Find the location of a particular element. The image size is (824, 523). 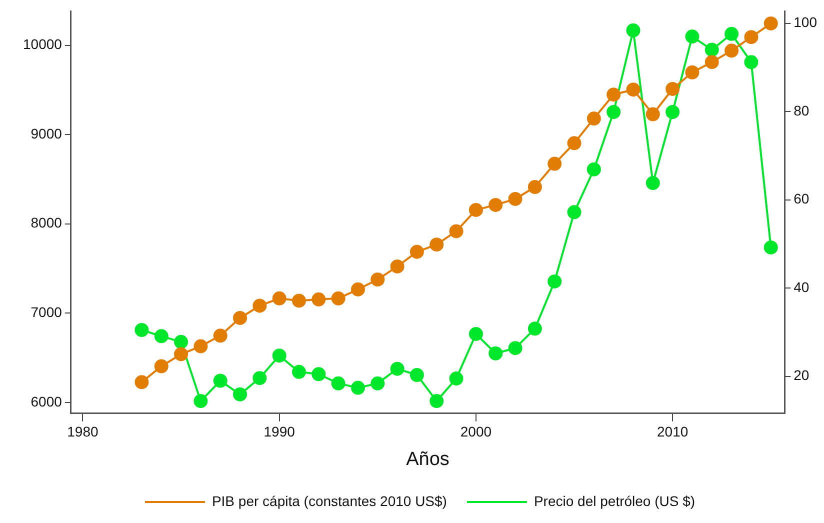

legend-label: Precio del petróleo (US $) is located at coordinates (615, 500).